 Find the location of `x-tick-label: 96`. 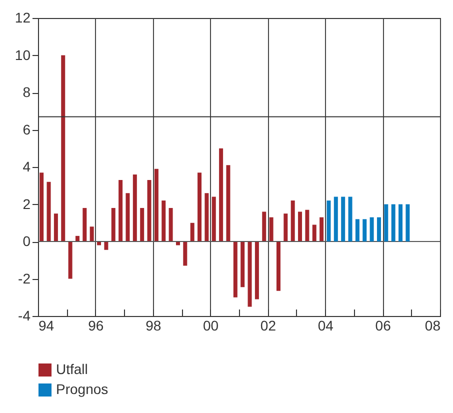

x-tick-label: 96 is located at coordinates (96, 326).